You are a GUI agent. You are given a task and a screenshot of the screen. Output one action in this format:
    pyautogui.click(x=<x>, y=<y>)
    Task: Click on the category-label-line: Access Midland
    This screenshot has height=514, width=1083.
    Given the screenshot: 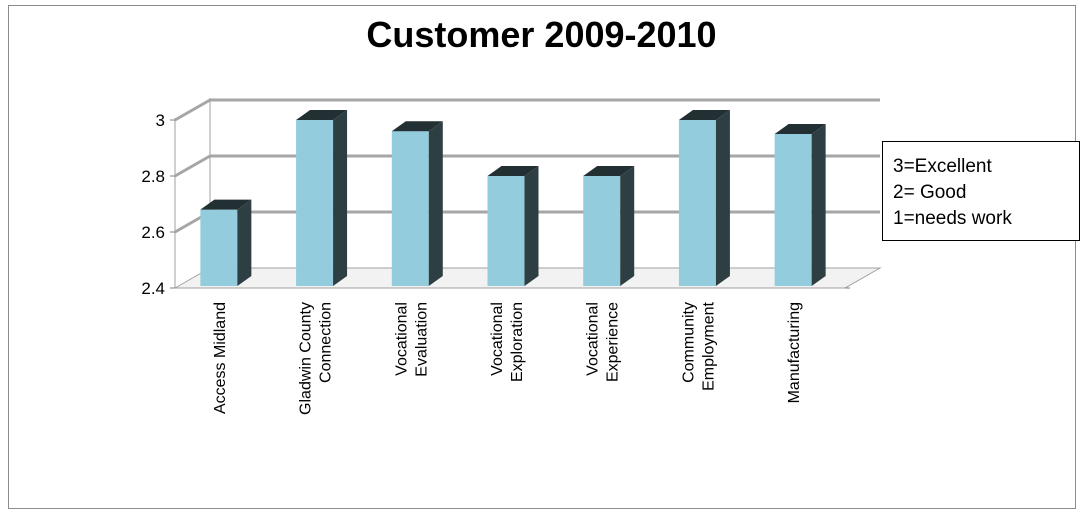 What is the action you would take?
    pyautogui.click(x=220, y=358)
    